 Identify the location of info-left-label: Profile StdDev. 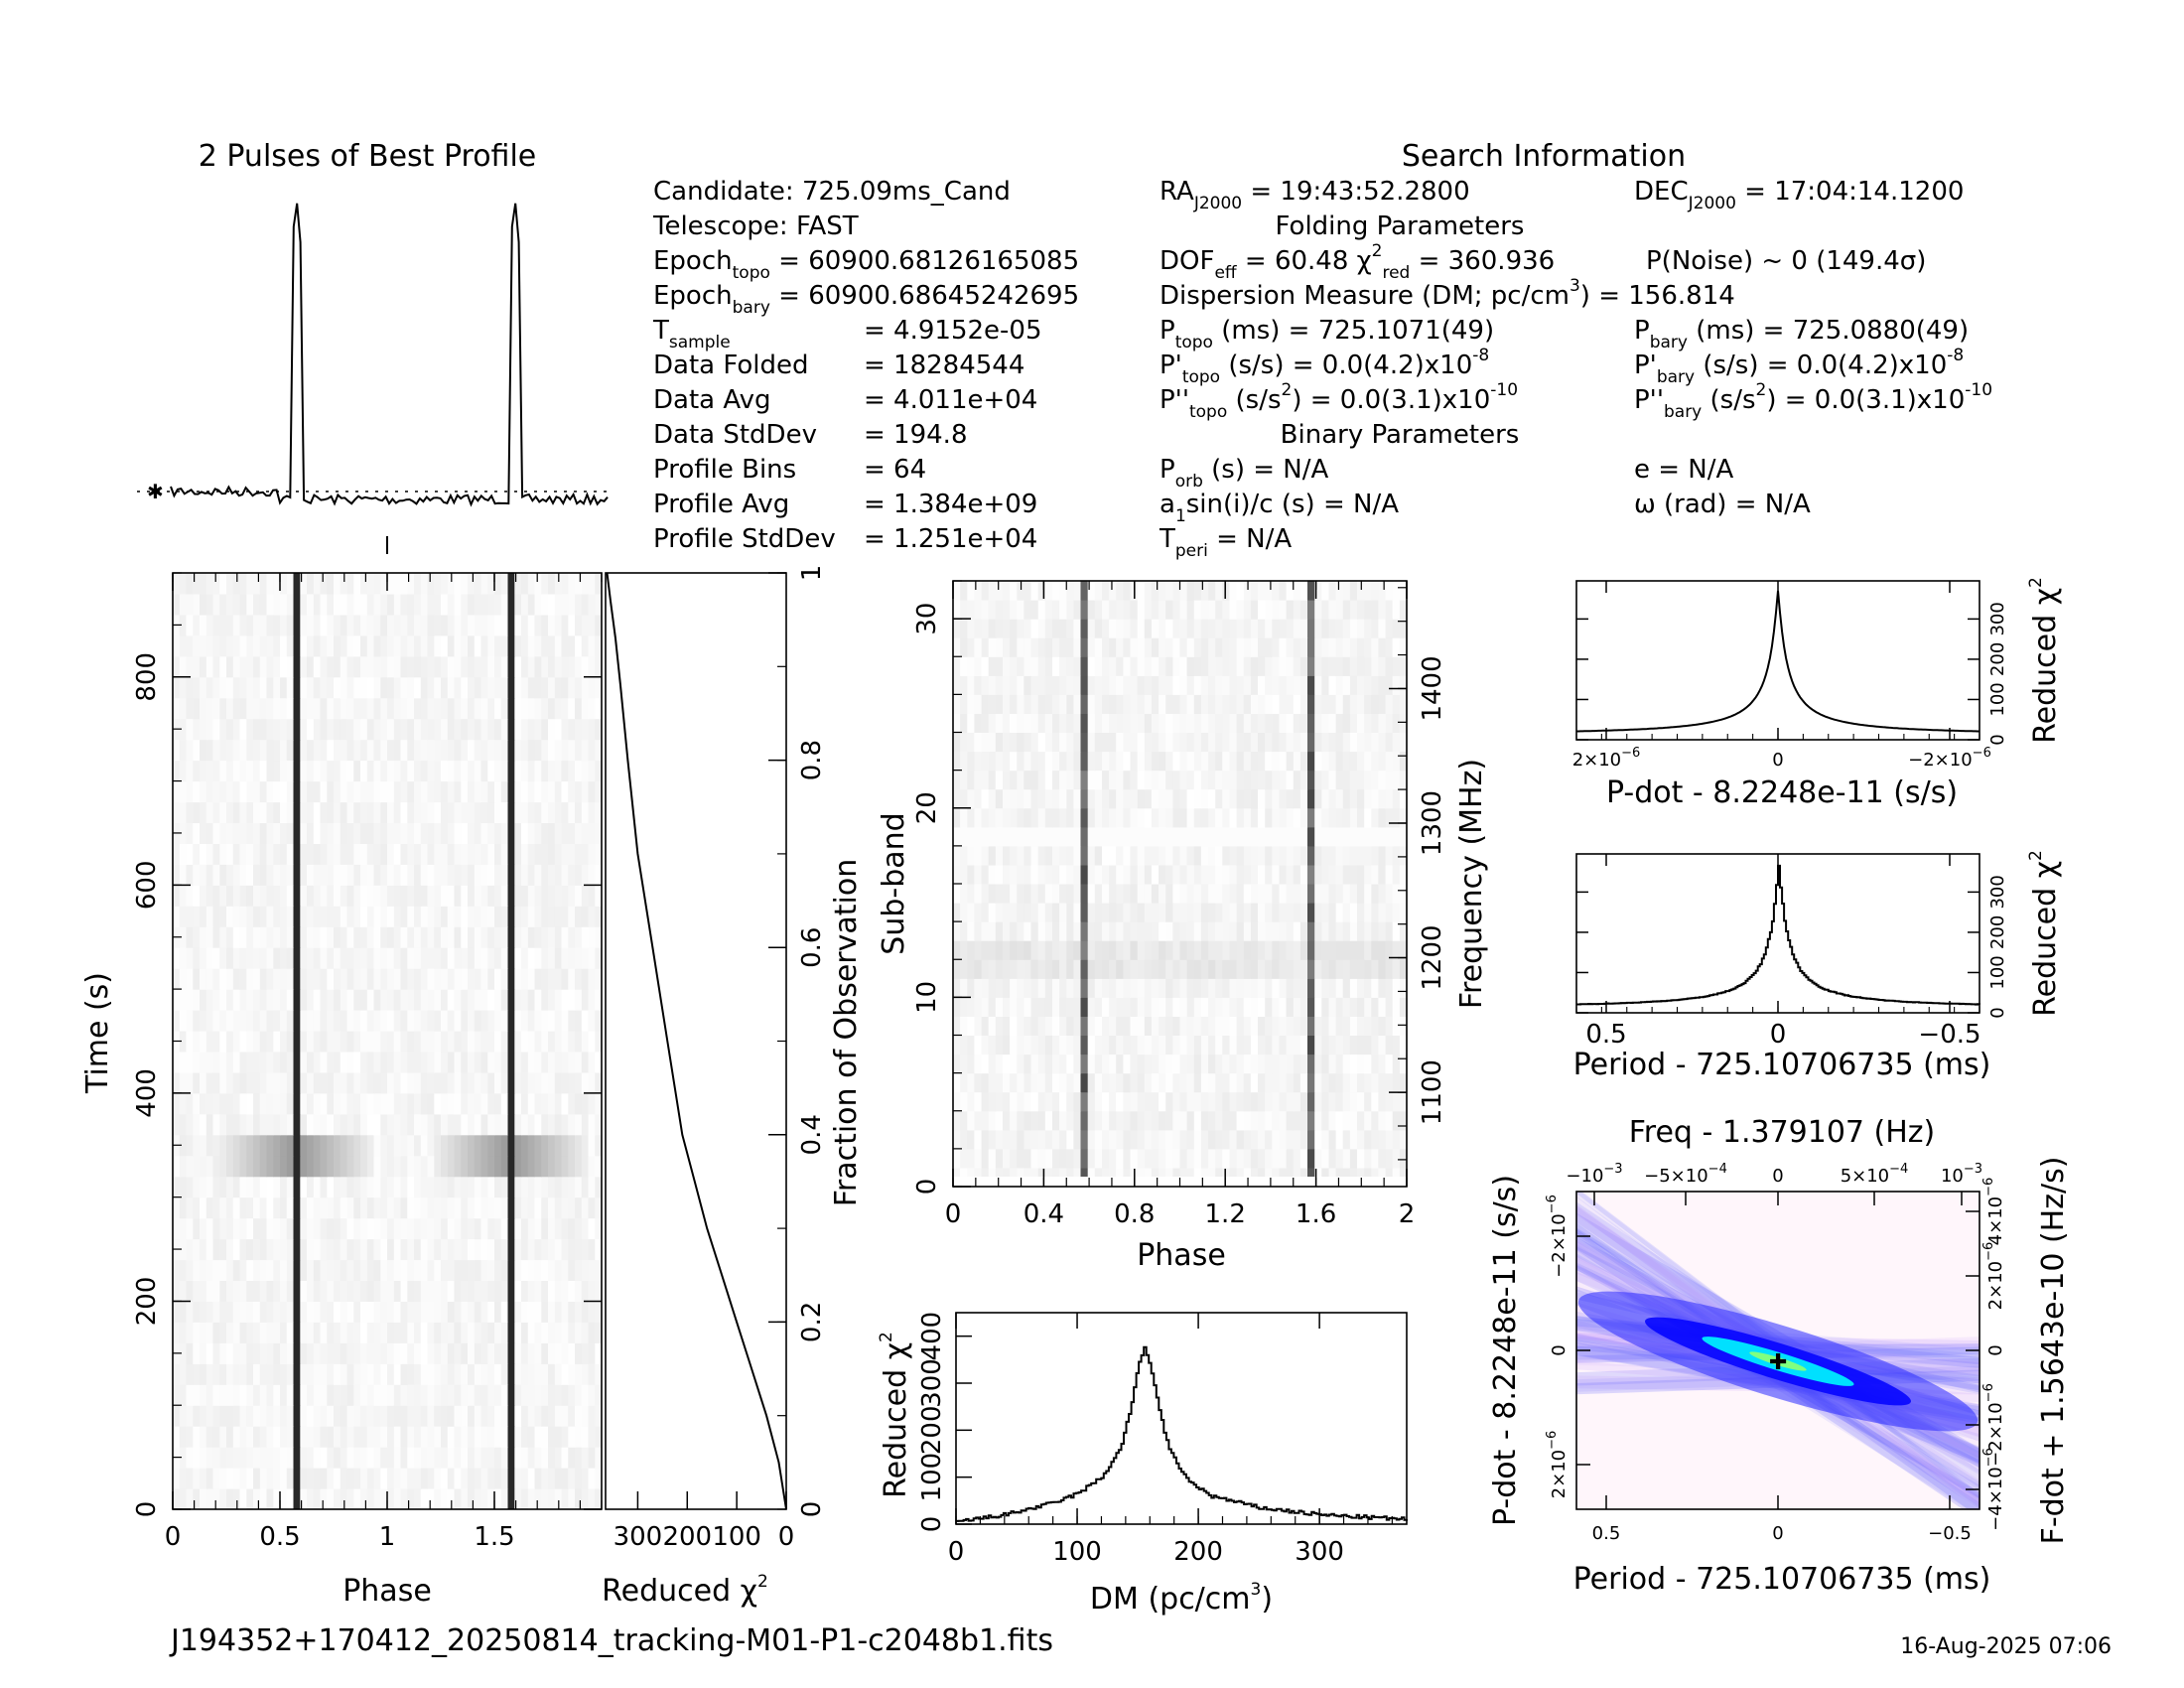
(744, 539).